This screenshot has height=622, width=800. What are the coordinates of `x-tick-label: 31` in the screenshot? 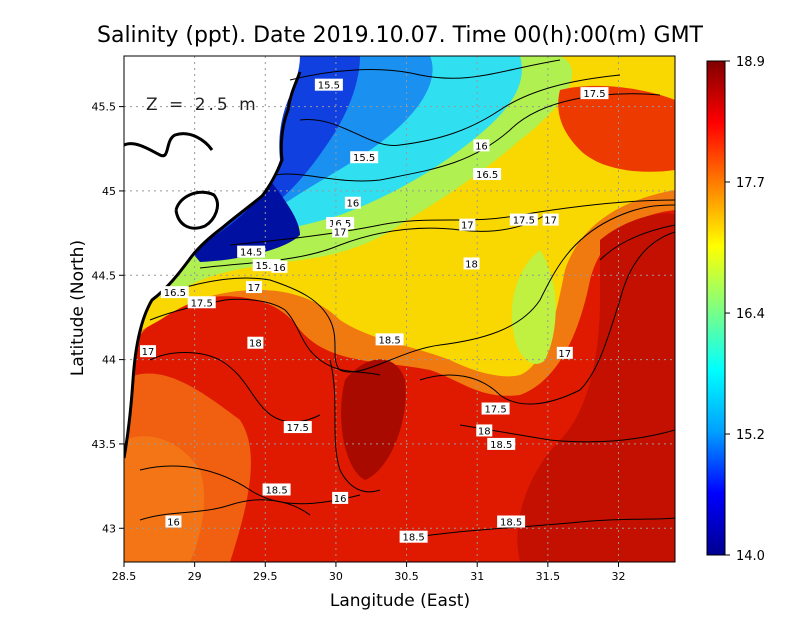 It's located at (477, 576).